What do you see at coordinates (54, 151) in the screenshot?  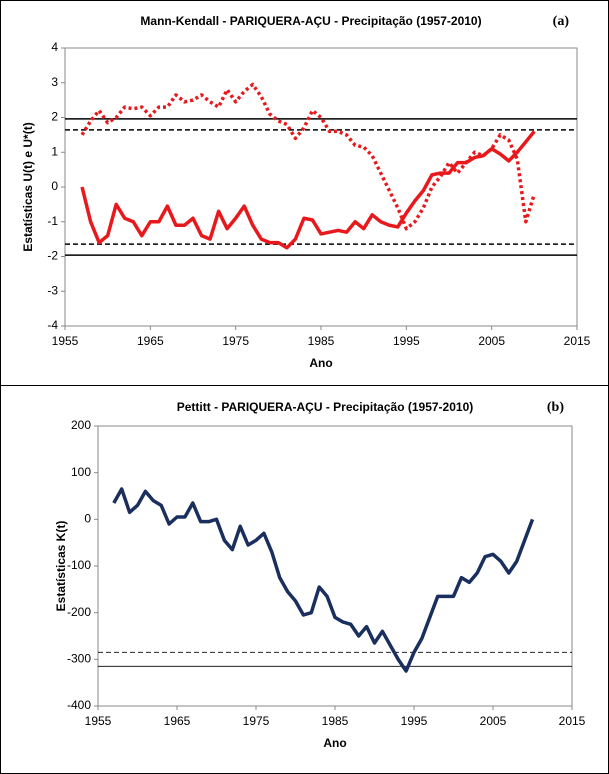 I see `y-tick-label: 1` at bounding box center [54, 151].